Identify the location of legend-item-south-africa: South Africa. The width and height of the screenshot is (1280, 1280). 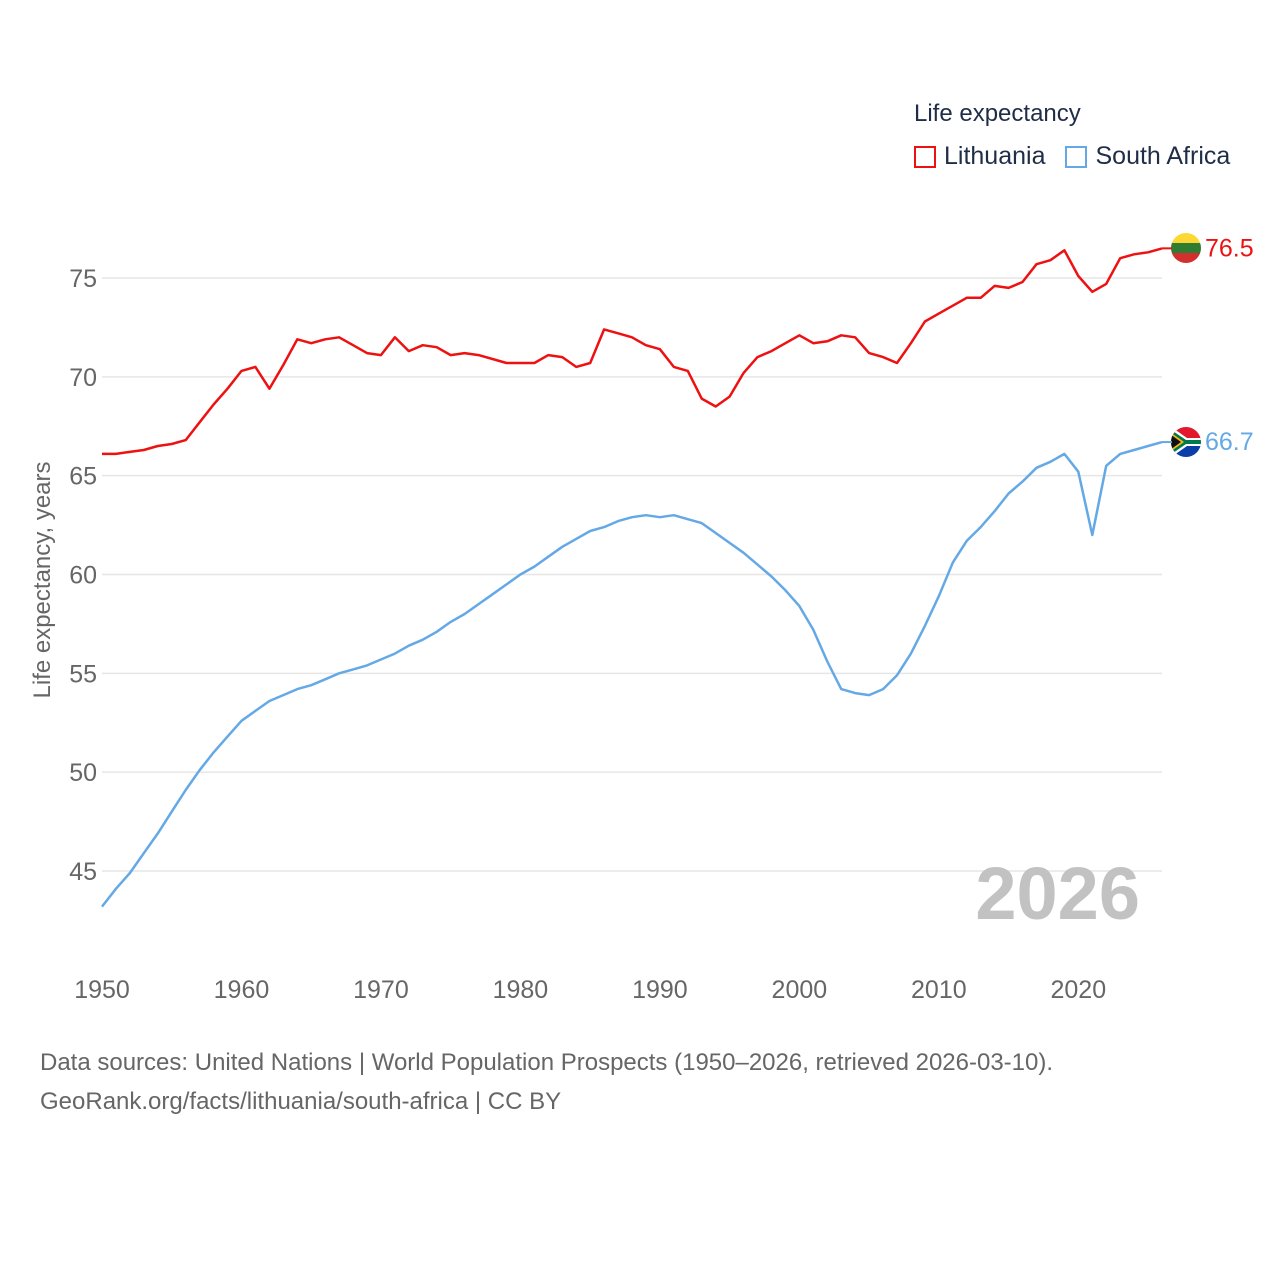
(1147, 156).